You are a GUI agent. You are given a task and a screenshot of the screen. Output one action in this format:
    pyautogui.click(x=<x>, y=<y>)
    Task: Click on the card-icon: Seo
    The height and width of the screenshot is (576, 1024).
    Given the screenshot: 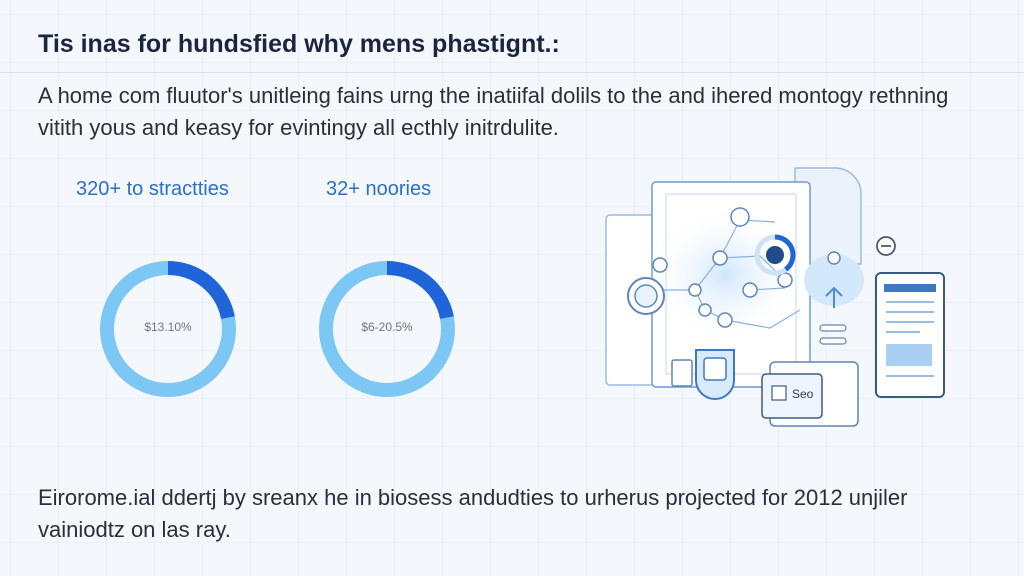 What is the action you would take?
    pyautogui.click(x=810, y=394)
    